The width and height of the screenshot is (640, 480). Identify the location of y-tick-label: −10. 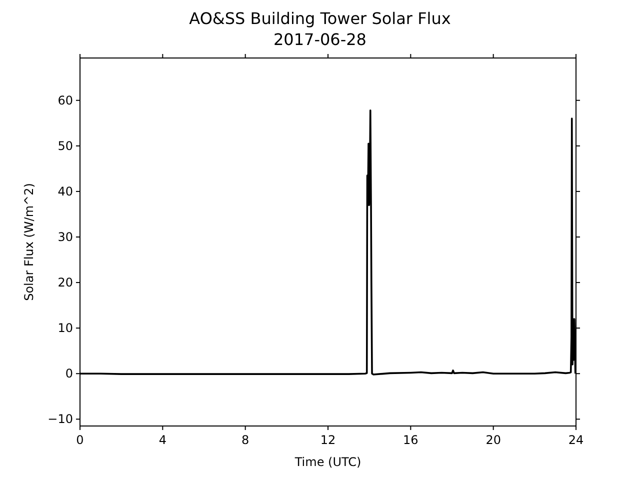
(60, 419).